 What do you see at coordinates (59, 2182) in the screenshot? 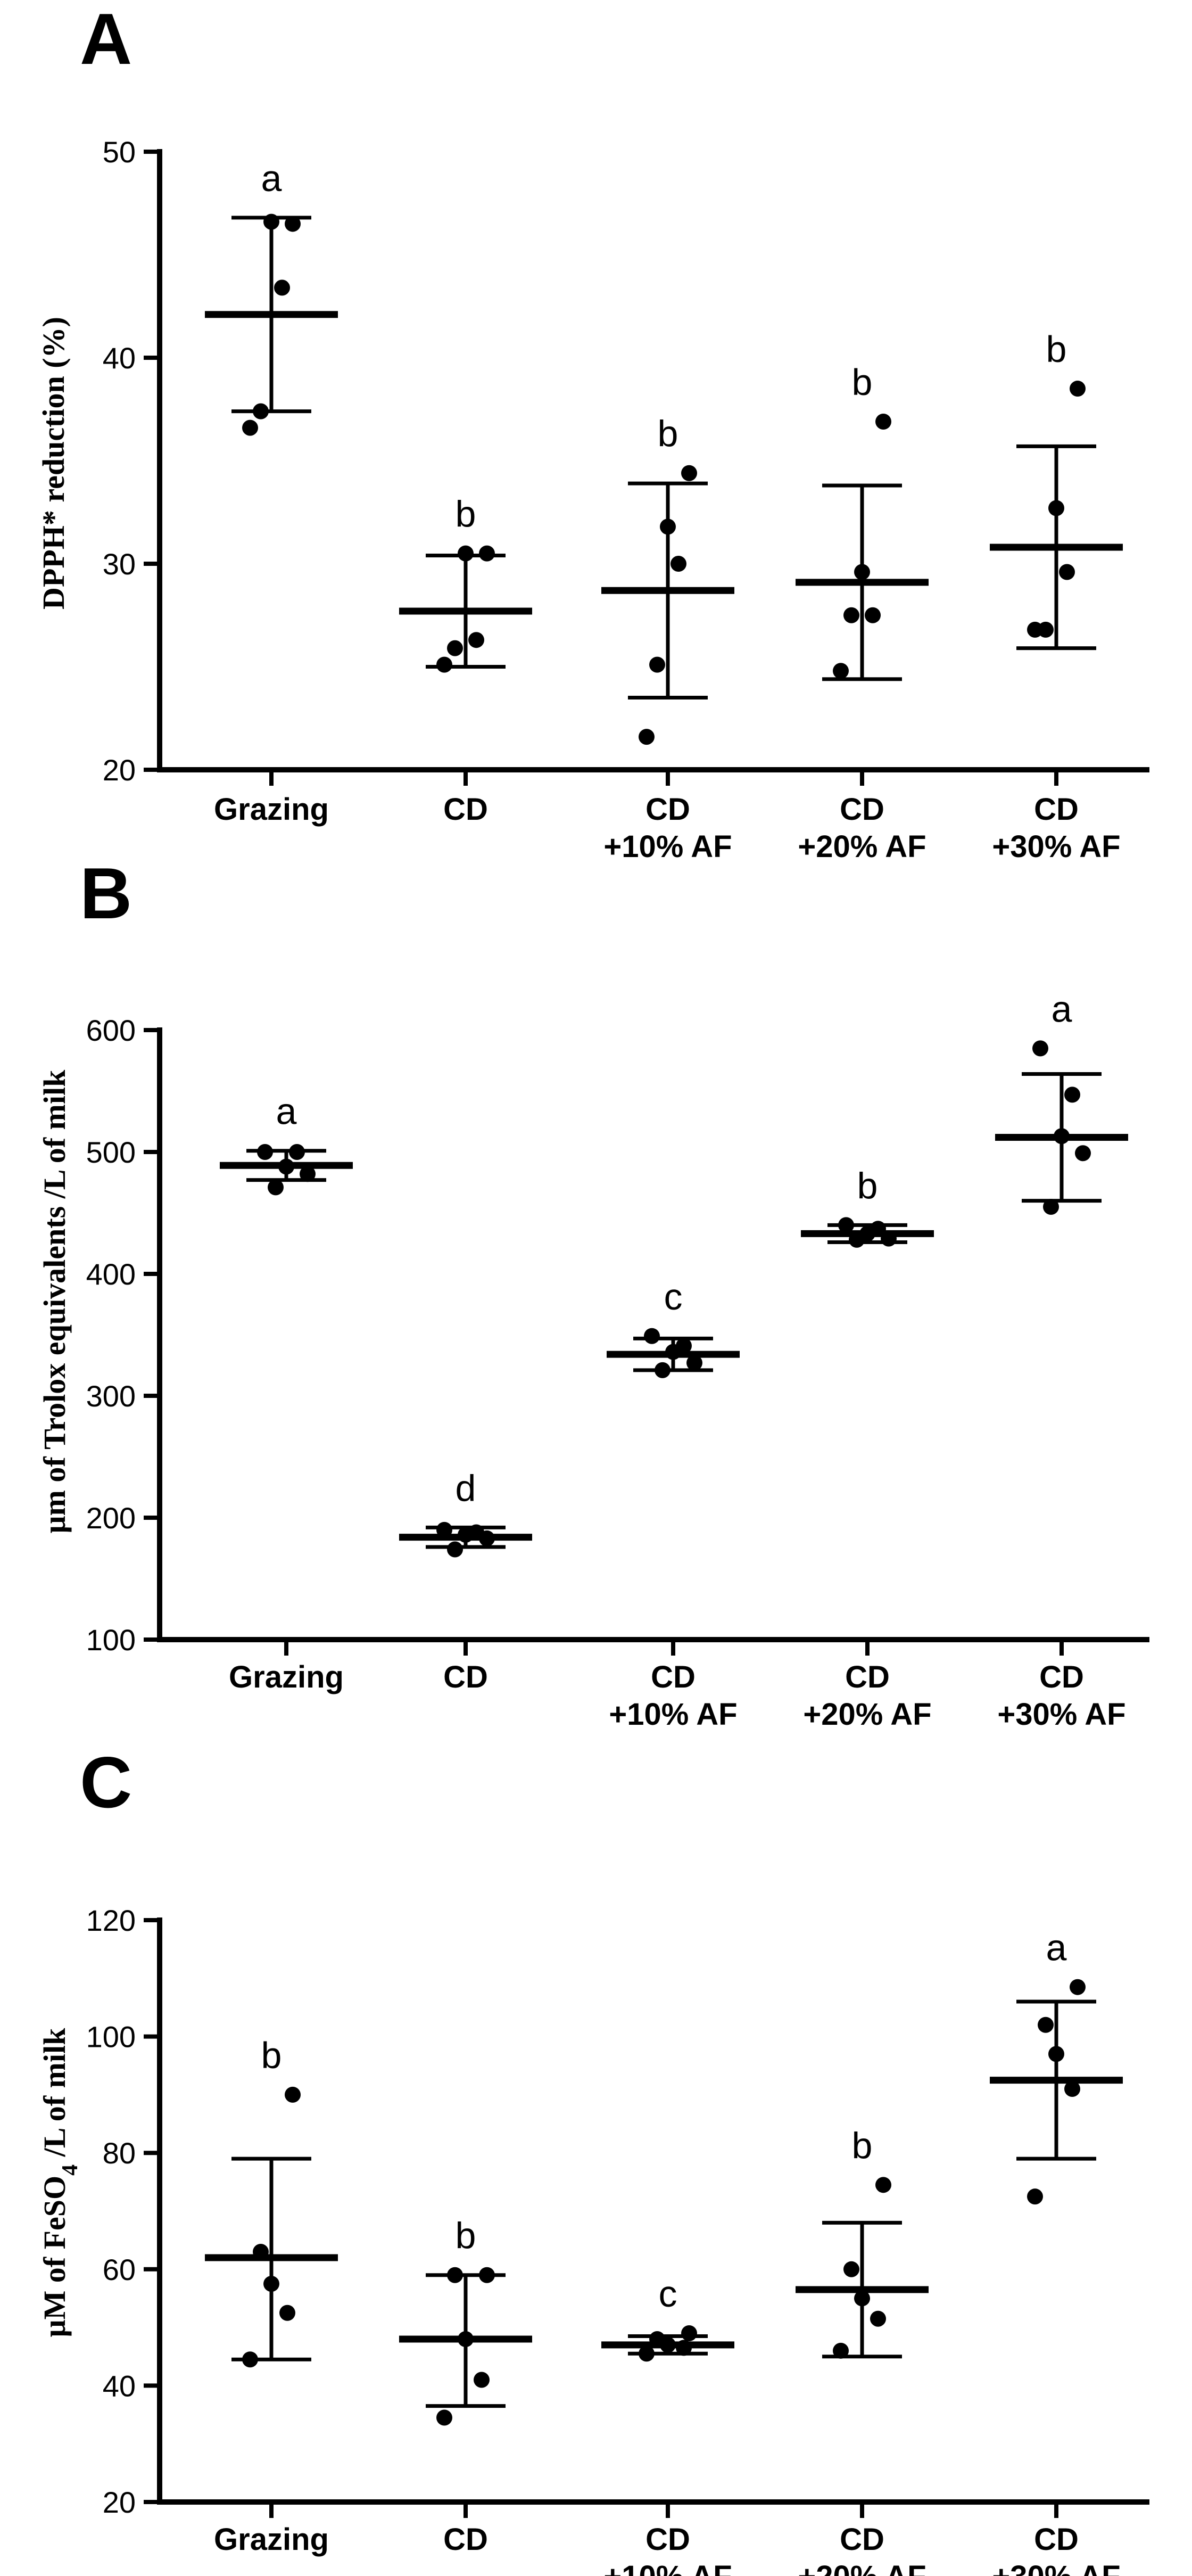
I see `panel-c-y-axis-label: μM of FeSO4 /L of milk` at bounding box center [59, 2182].